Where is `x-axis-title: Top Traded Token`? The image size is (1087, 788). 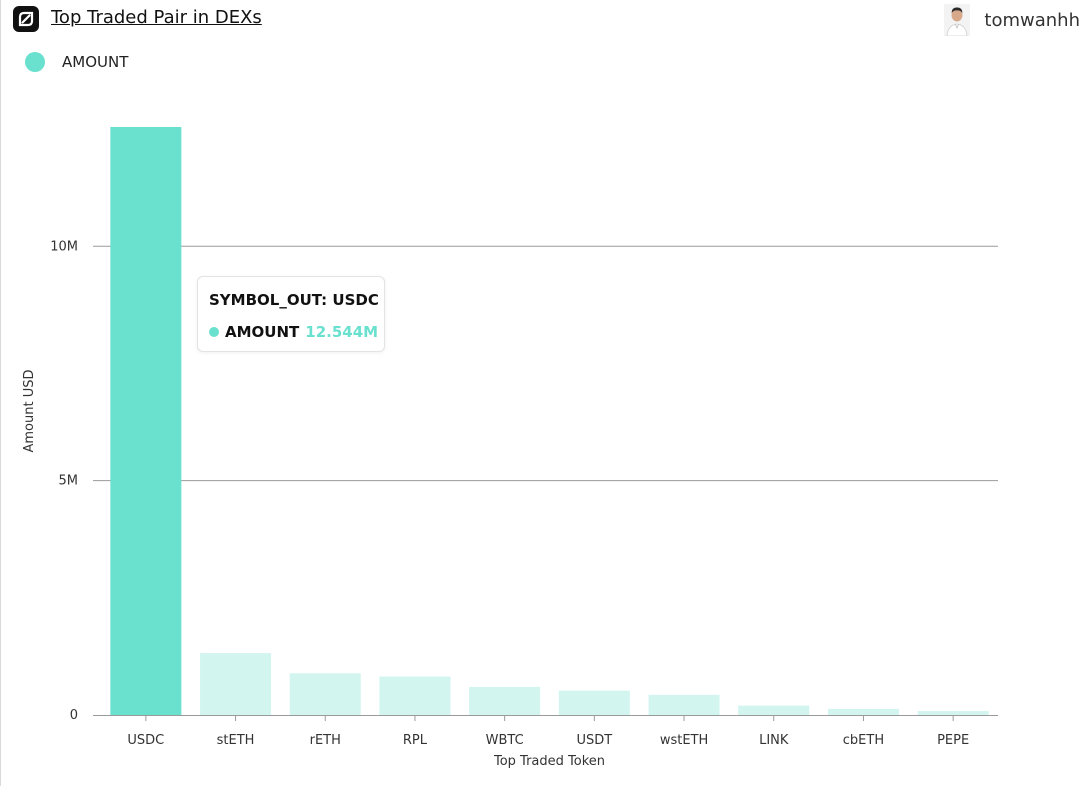 x-axis-title: Top Traded Token is located at coordinates (549, 761).